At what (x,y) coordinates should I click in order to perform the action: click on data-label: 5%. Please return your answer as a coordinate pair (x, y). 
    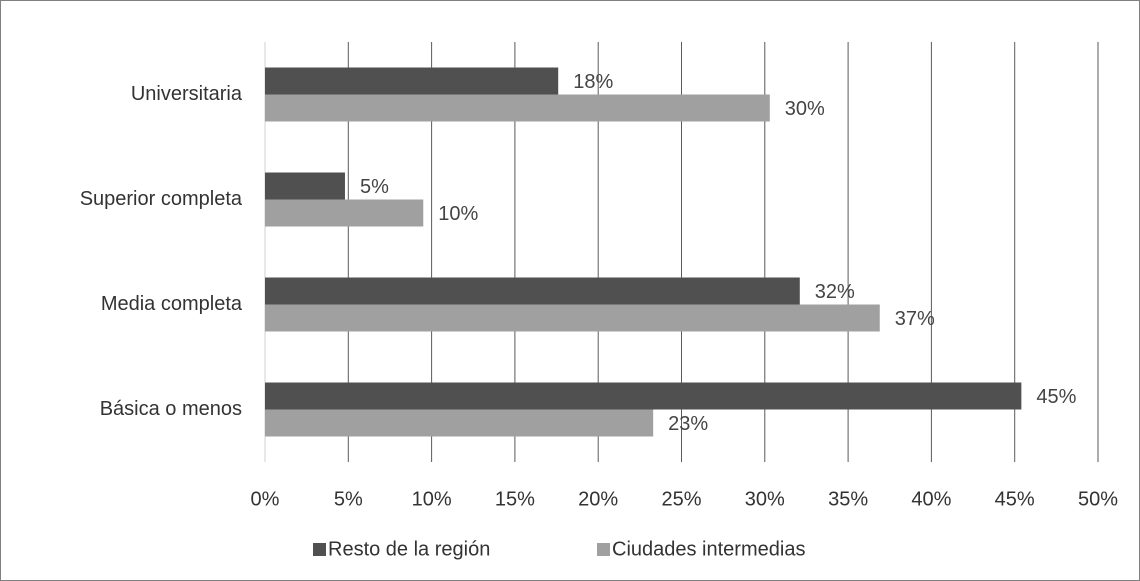
    Looking at the image, I should click on (374, 187).